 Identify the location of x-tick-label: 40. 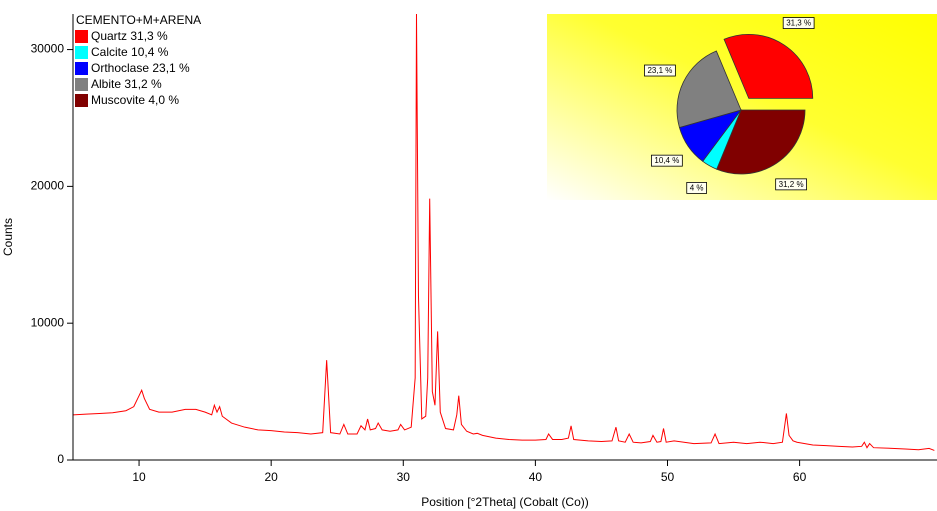
(536, 477).